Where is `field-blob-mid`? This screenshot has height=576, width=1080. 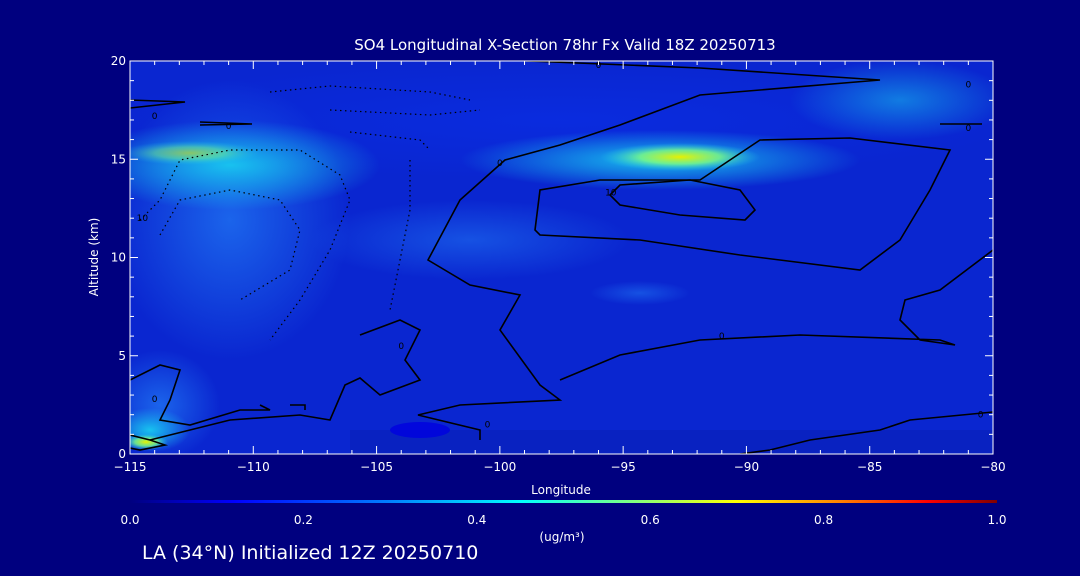 field-blob-mid is located at coordinates (640, 293).